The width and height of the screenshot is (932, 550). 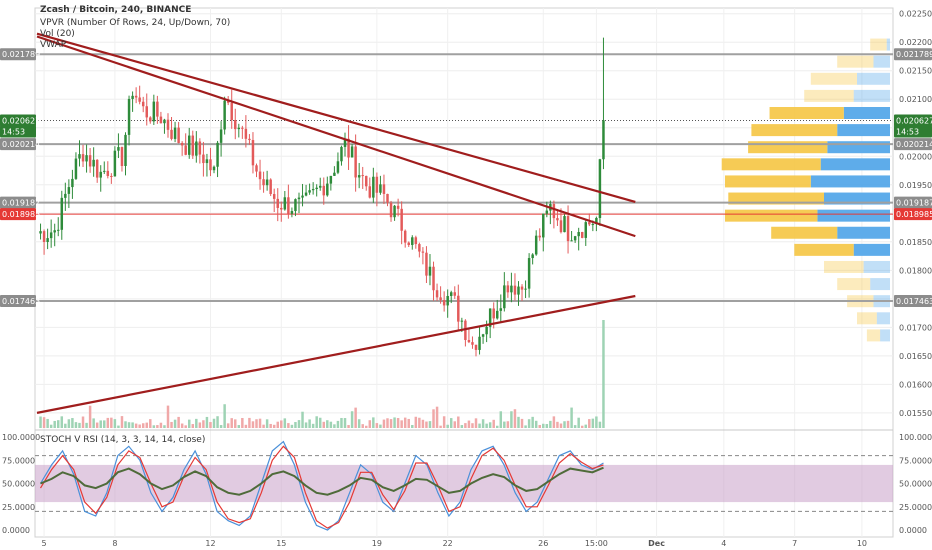 What do you see at coordinates (805, 190) in the screenshot?
I see `volume-profile` at bounding box center [805, 190].